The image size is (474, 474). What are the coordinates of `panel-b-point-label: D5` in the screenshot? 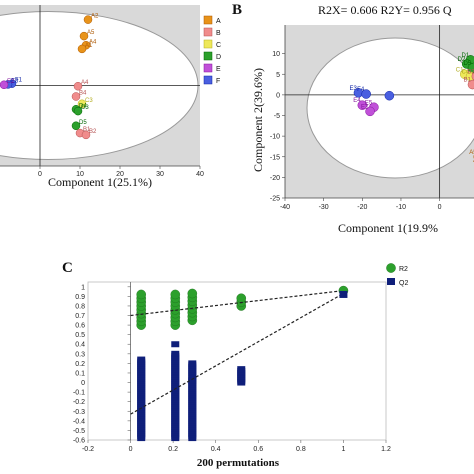 It's located at (467, 64).